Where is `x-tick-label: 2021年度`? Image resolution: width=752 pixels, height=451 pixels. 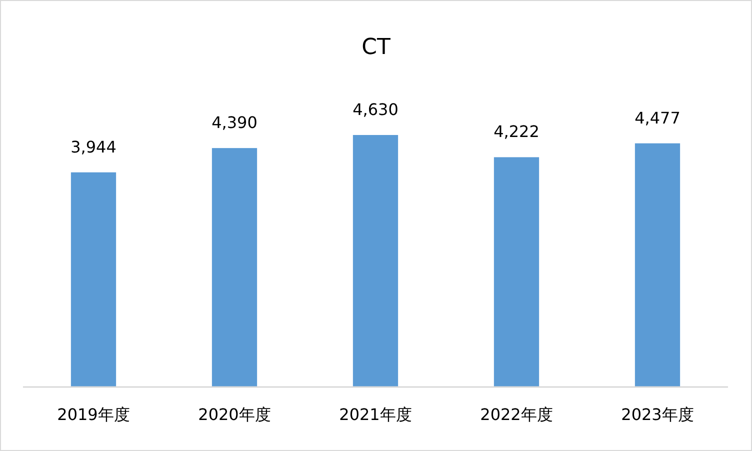 x-tick-label: 2021年度 is located at coordinates (375, 414).